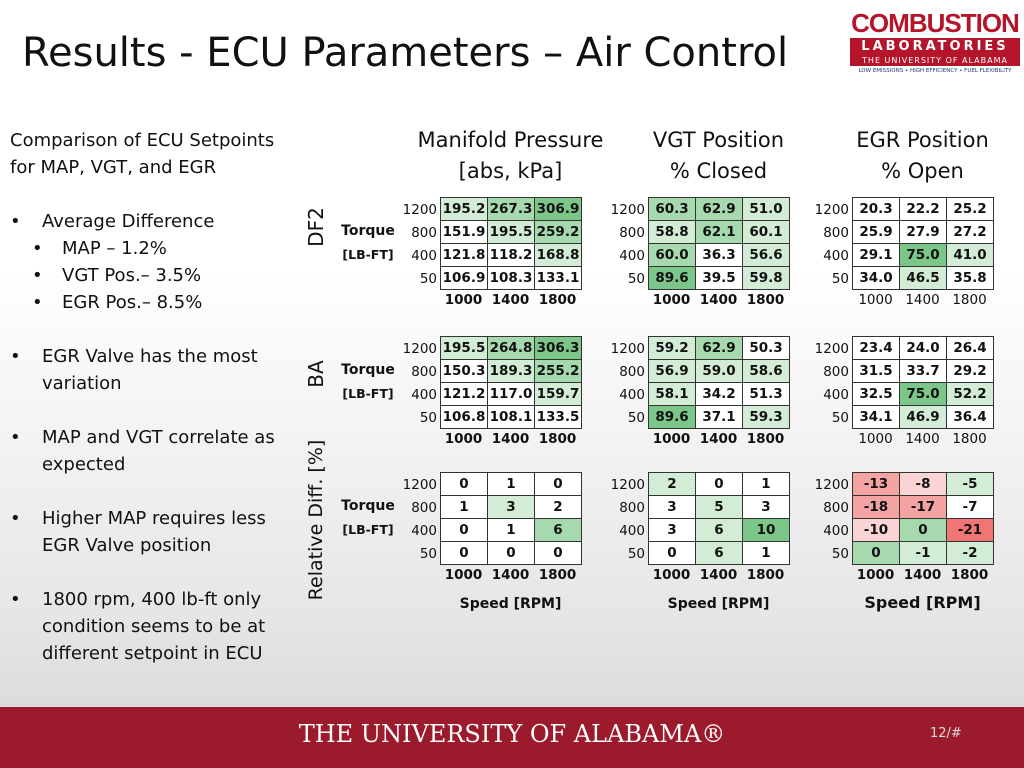  What do you see at coordinates (512, 734) in the screenshot?
I see `footer-university: THE UNIVERSITY OF ALABAMA®` at bounding box center [512, 734].